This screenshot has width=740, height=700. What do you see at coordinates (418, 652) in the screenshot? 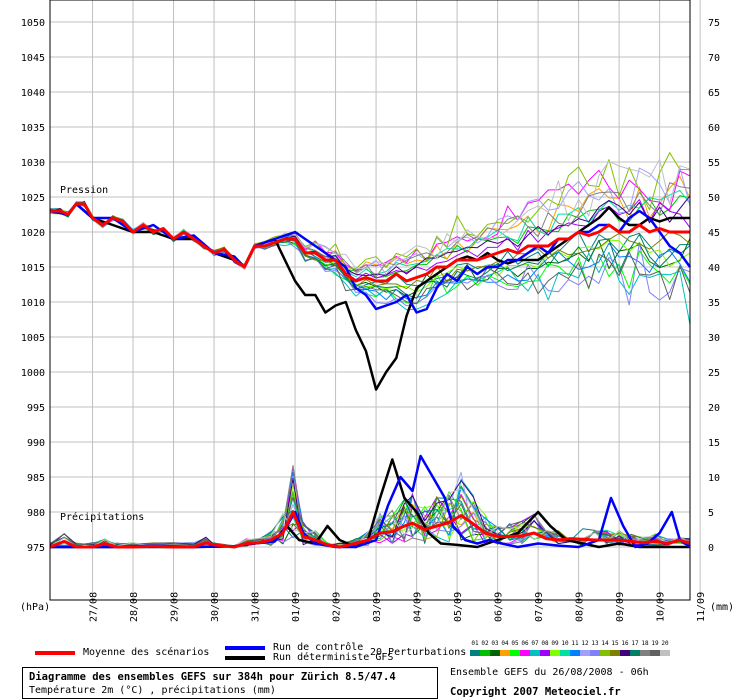
I see `legend-perturbations-label: 20 Perturbations` at bounding box center [418, 652].